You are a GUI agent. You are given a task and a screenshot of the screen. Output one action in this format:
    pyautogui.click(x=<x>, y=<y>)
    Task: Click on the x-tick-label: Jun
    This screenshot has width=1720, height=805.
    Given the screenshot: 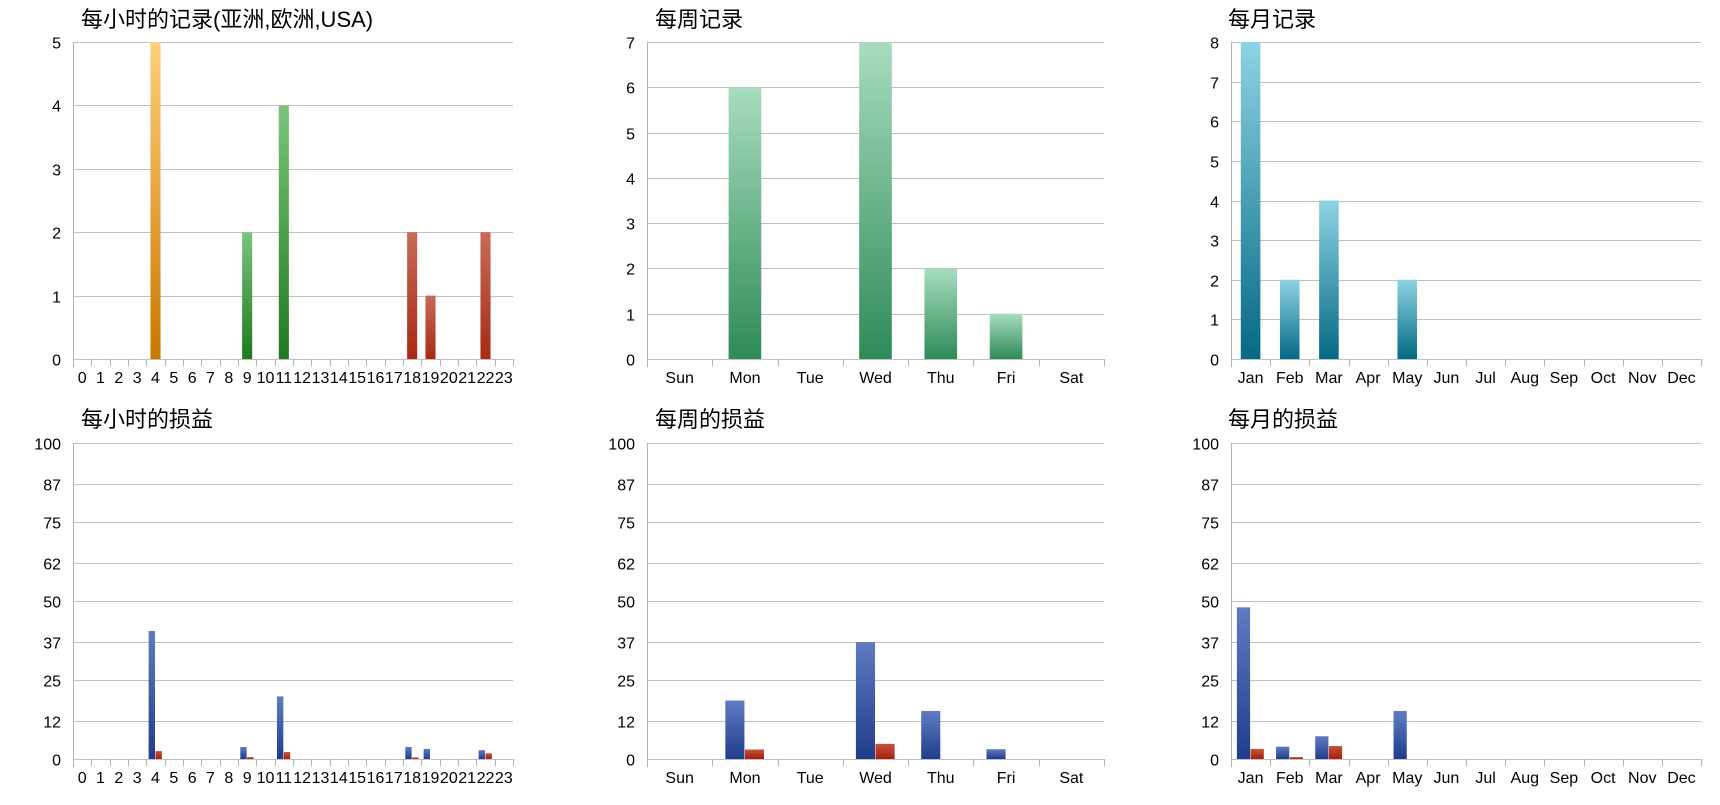 What is the action you would take?
    pyautogui.click(x=1447, y=378)
    